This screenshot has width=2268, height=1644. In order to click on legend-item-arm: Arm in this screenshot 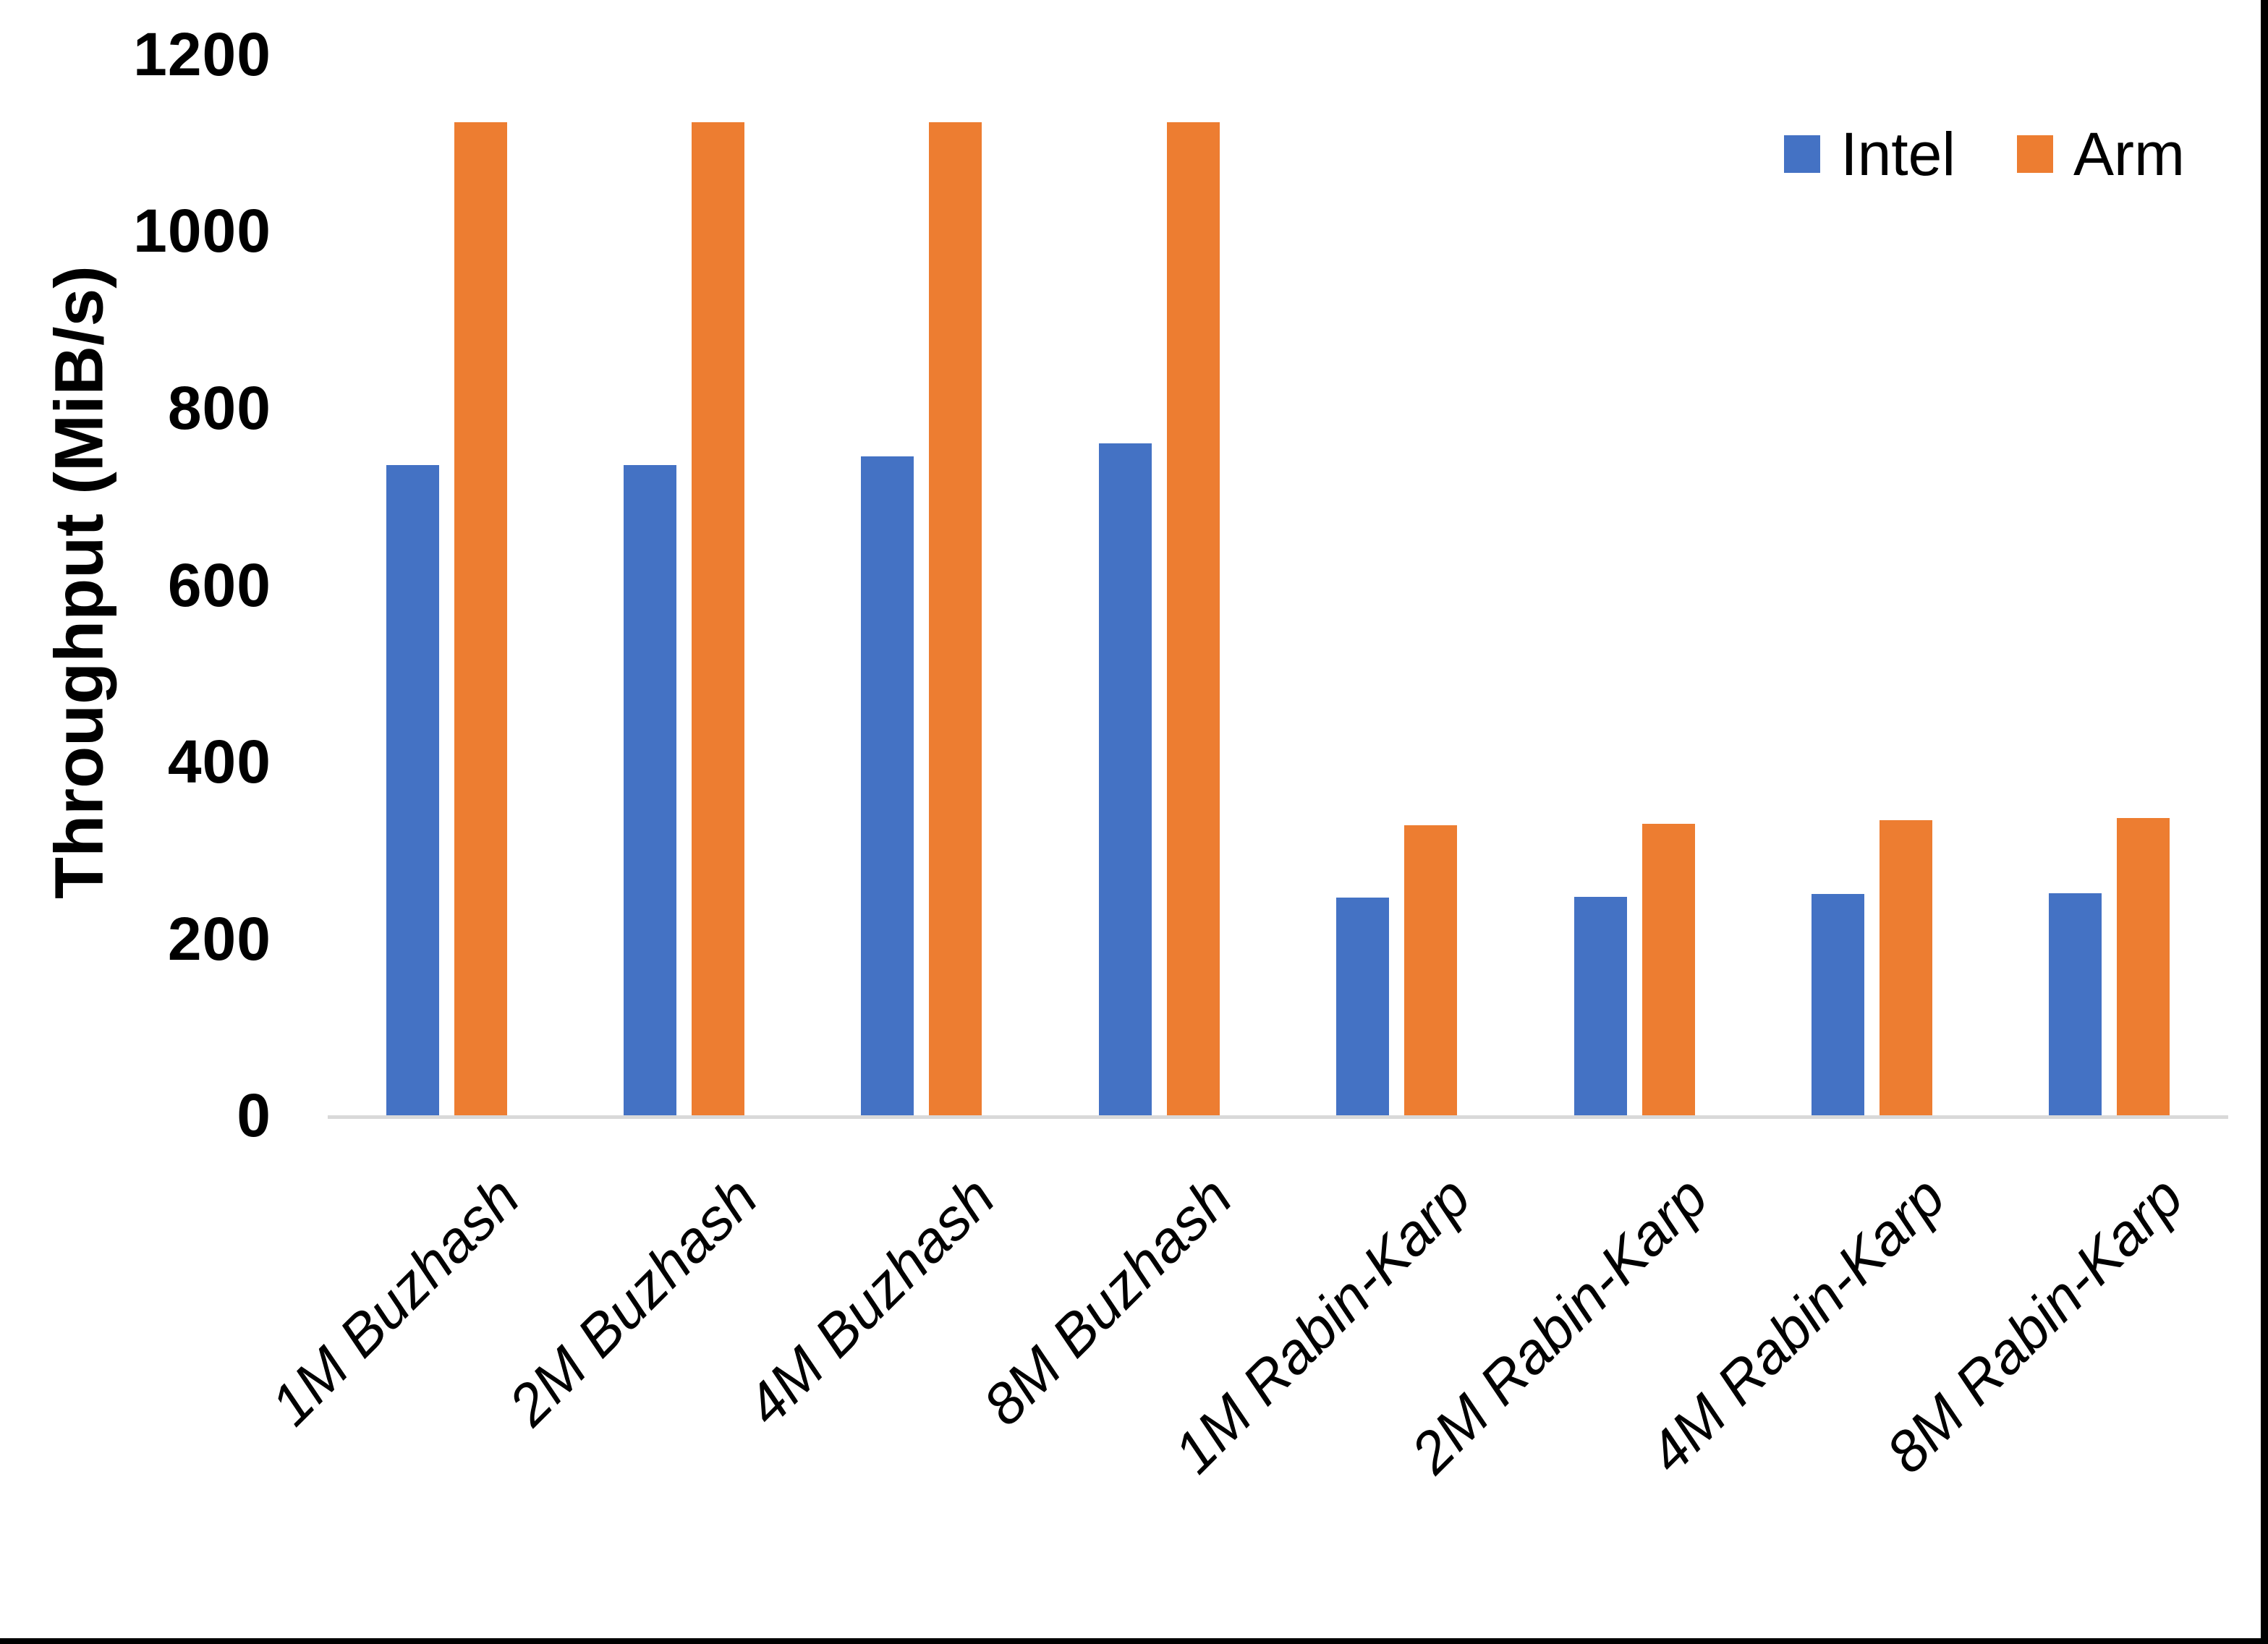, I will do `click(2101, 154)`.